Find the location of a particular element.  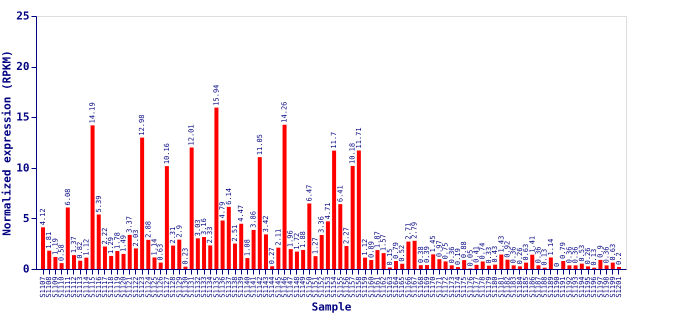

y-axis-title: Normalized expression (RPKM) is located at coordinates (7, 143).